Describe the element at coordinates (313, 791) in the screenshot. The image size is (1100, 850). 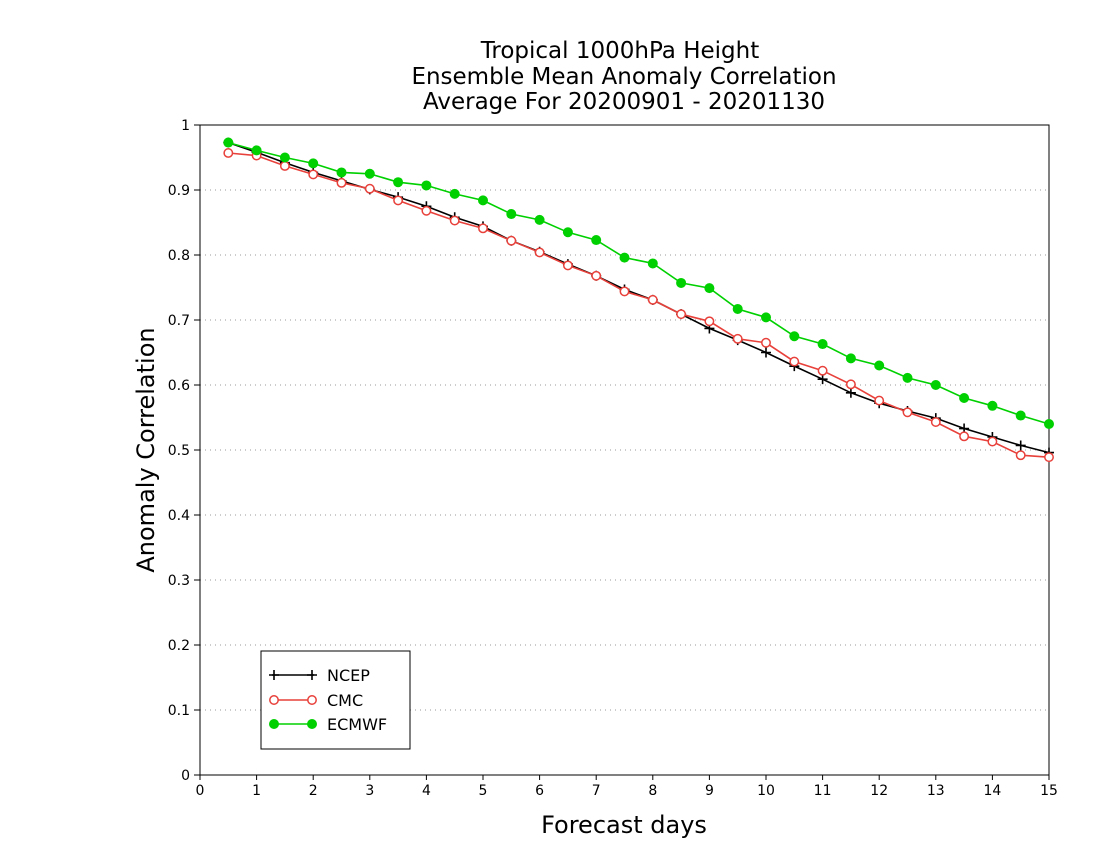
I see `x-tick-label: 2` at that location.